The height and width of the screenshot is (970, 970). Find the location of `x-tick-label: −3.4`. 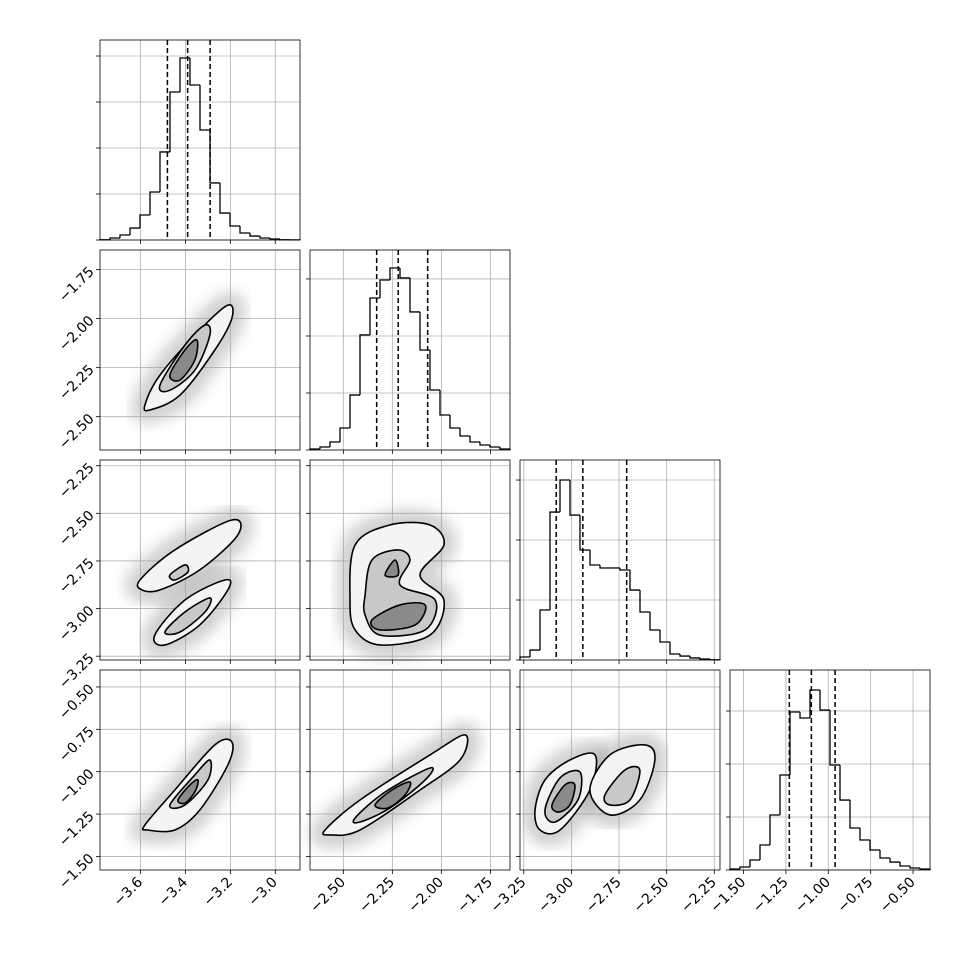

x-tick-label: −3.4 is located at coordinates (173, 891).